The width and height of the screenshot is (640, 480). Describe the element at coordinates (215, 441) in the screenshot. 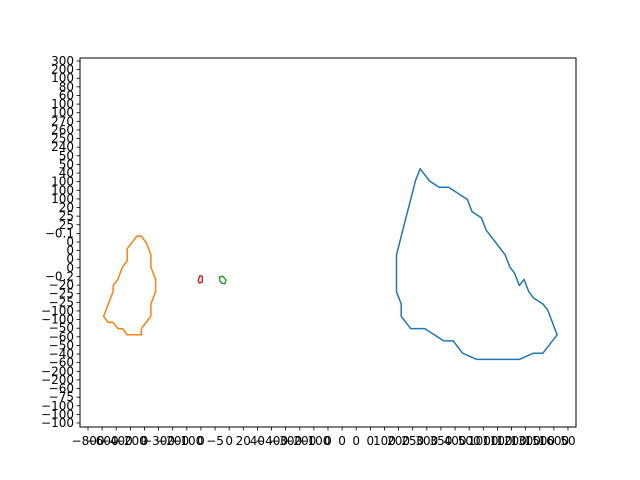

I see `x-tick-label: −5` at that location.